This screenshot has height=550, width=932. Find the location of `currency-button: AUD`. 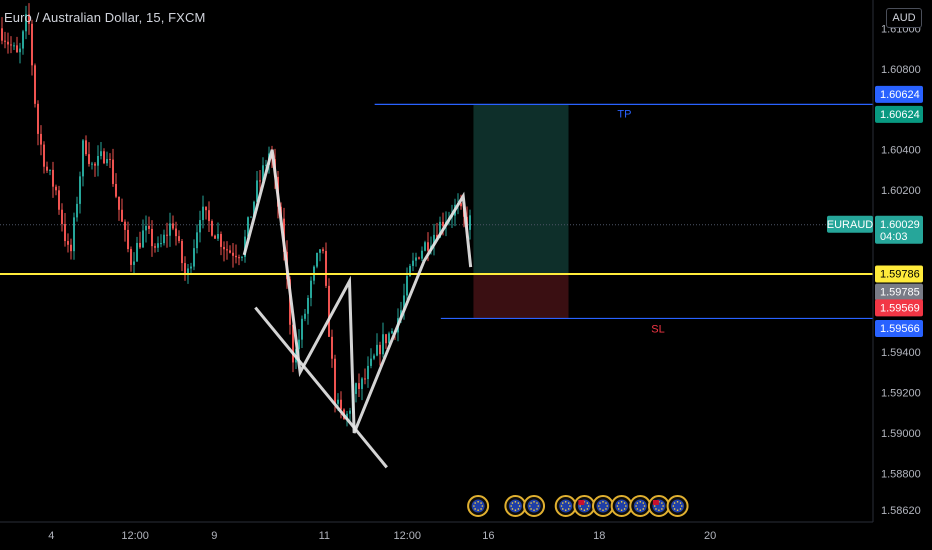

currency-button: AUD is located at coordinates (904, 18).